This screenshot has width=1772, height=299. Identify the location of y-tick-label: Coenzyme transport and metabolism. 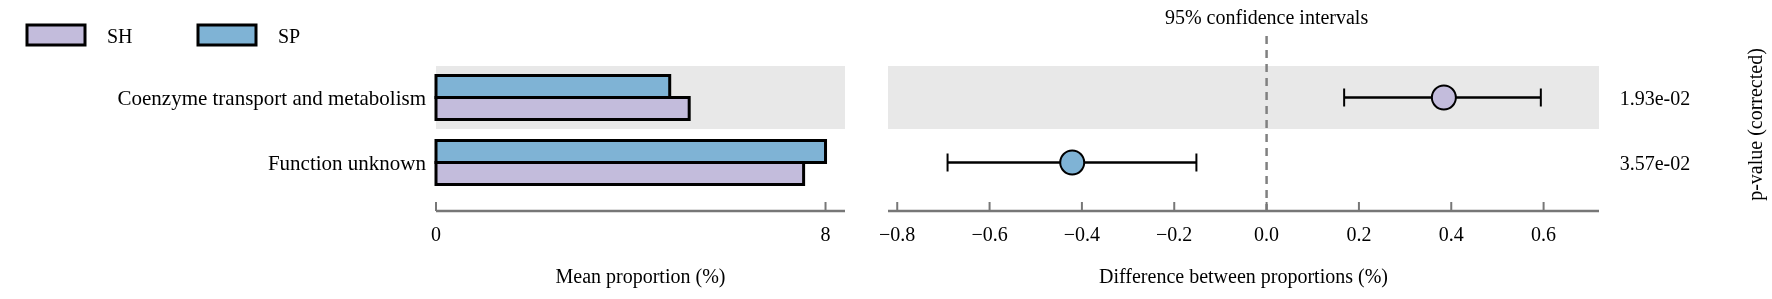
(271, 97).